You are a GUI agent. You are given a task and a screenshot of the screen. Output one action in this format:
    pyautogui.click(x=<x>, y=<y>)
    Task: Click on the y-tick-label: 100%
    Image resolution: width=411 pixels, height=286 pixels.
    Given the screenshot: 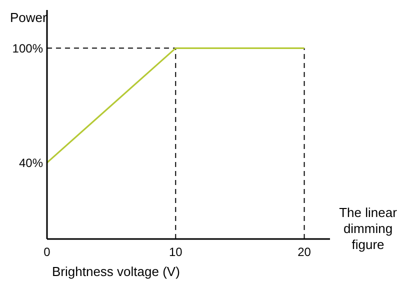 What is the action you would take?
    pyautogui.click(x=28, y=48)
    